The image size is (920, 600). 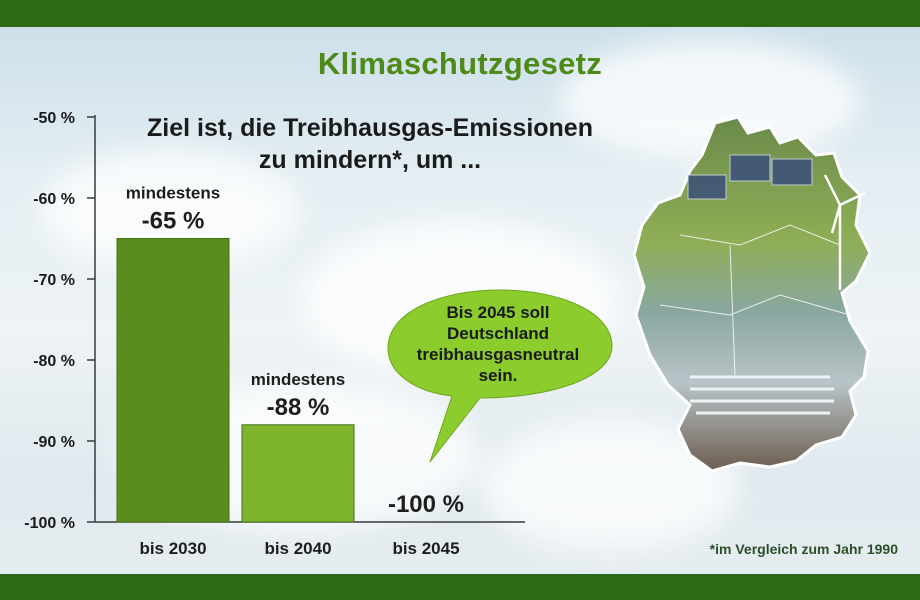 What do you see at coordinates (425, 548) in the screenshot?
I see `x-category-label: bis 2045` at bounding box center [425, 548].